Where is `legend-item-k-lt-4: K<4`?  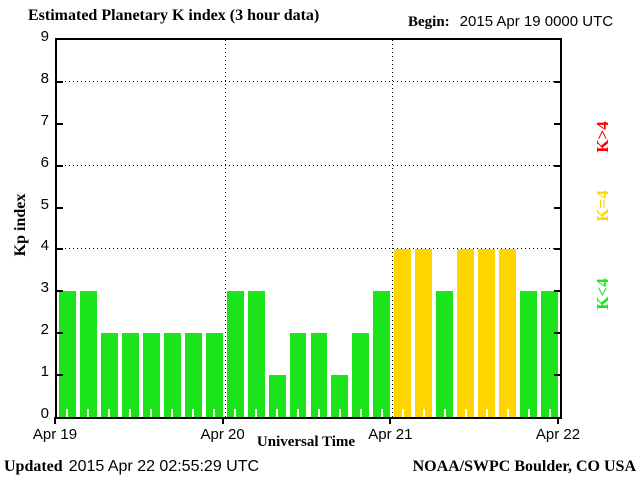 legend-item-k-lt-4: K<4 is located at coordinates (602, 294).